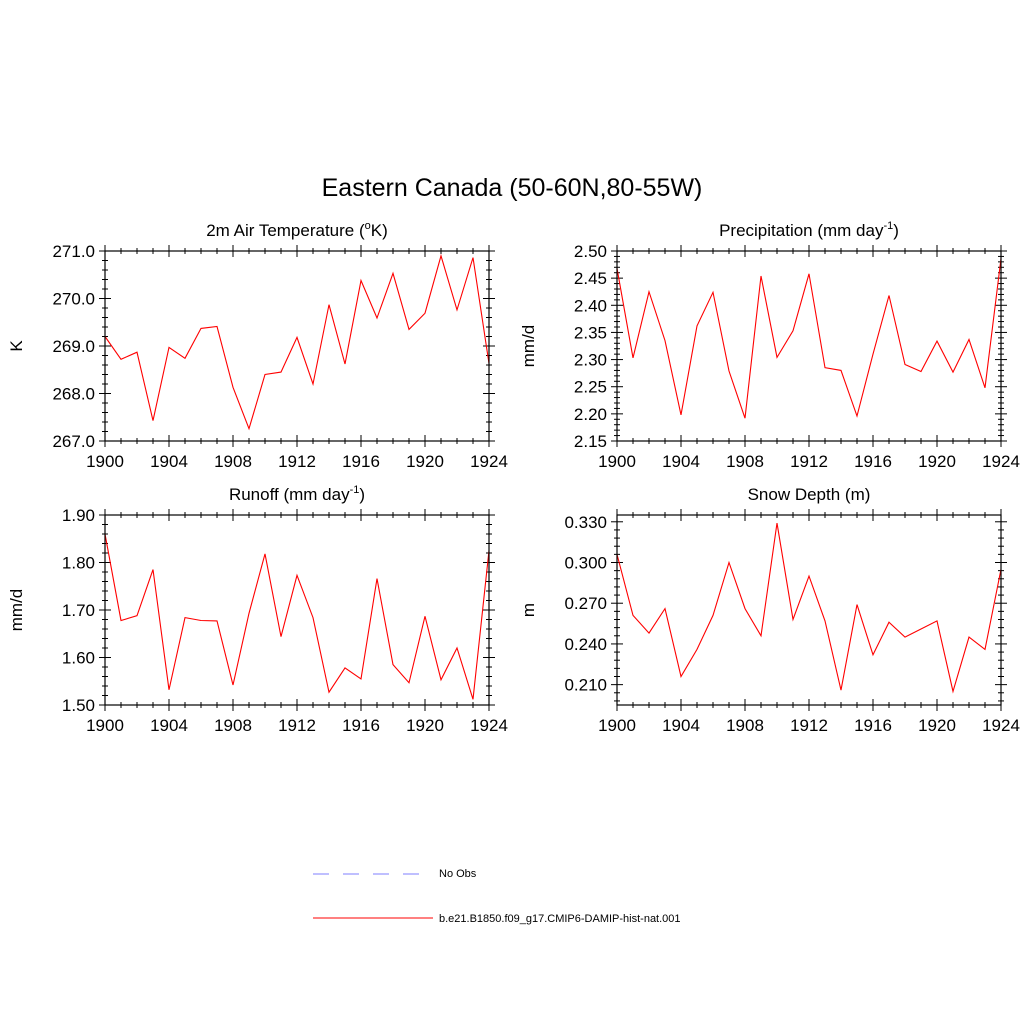 This screenshot has height=1024, width=1024. Describe the element at coordinates (73, 441) in the screenshot. I see `y-tick-label: 267.0` at that location.